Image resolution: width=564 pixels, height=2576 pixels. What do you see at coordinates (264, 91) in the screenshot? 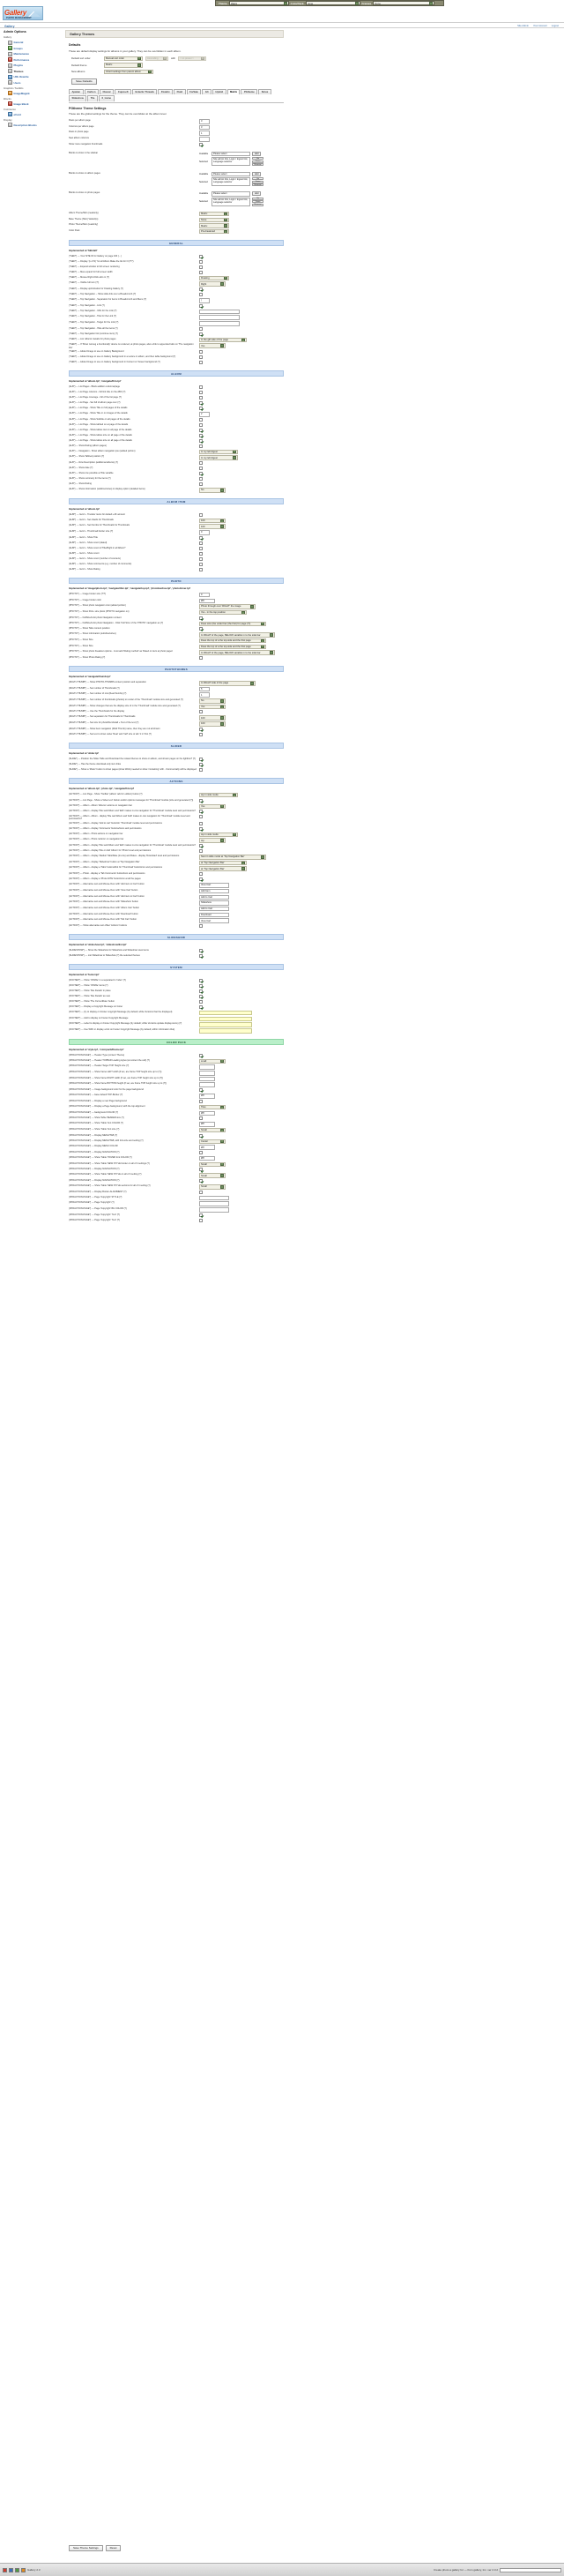
I see `tab-siriux: Siriux` at bounding box center [264, 91].